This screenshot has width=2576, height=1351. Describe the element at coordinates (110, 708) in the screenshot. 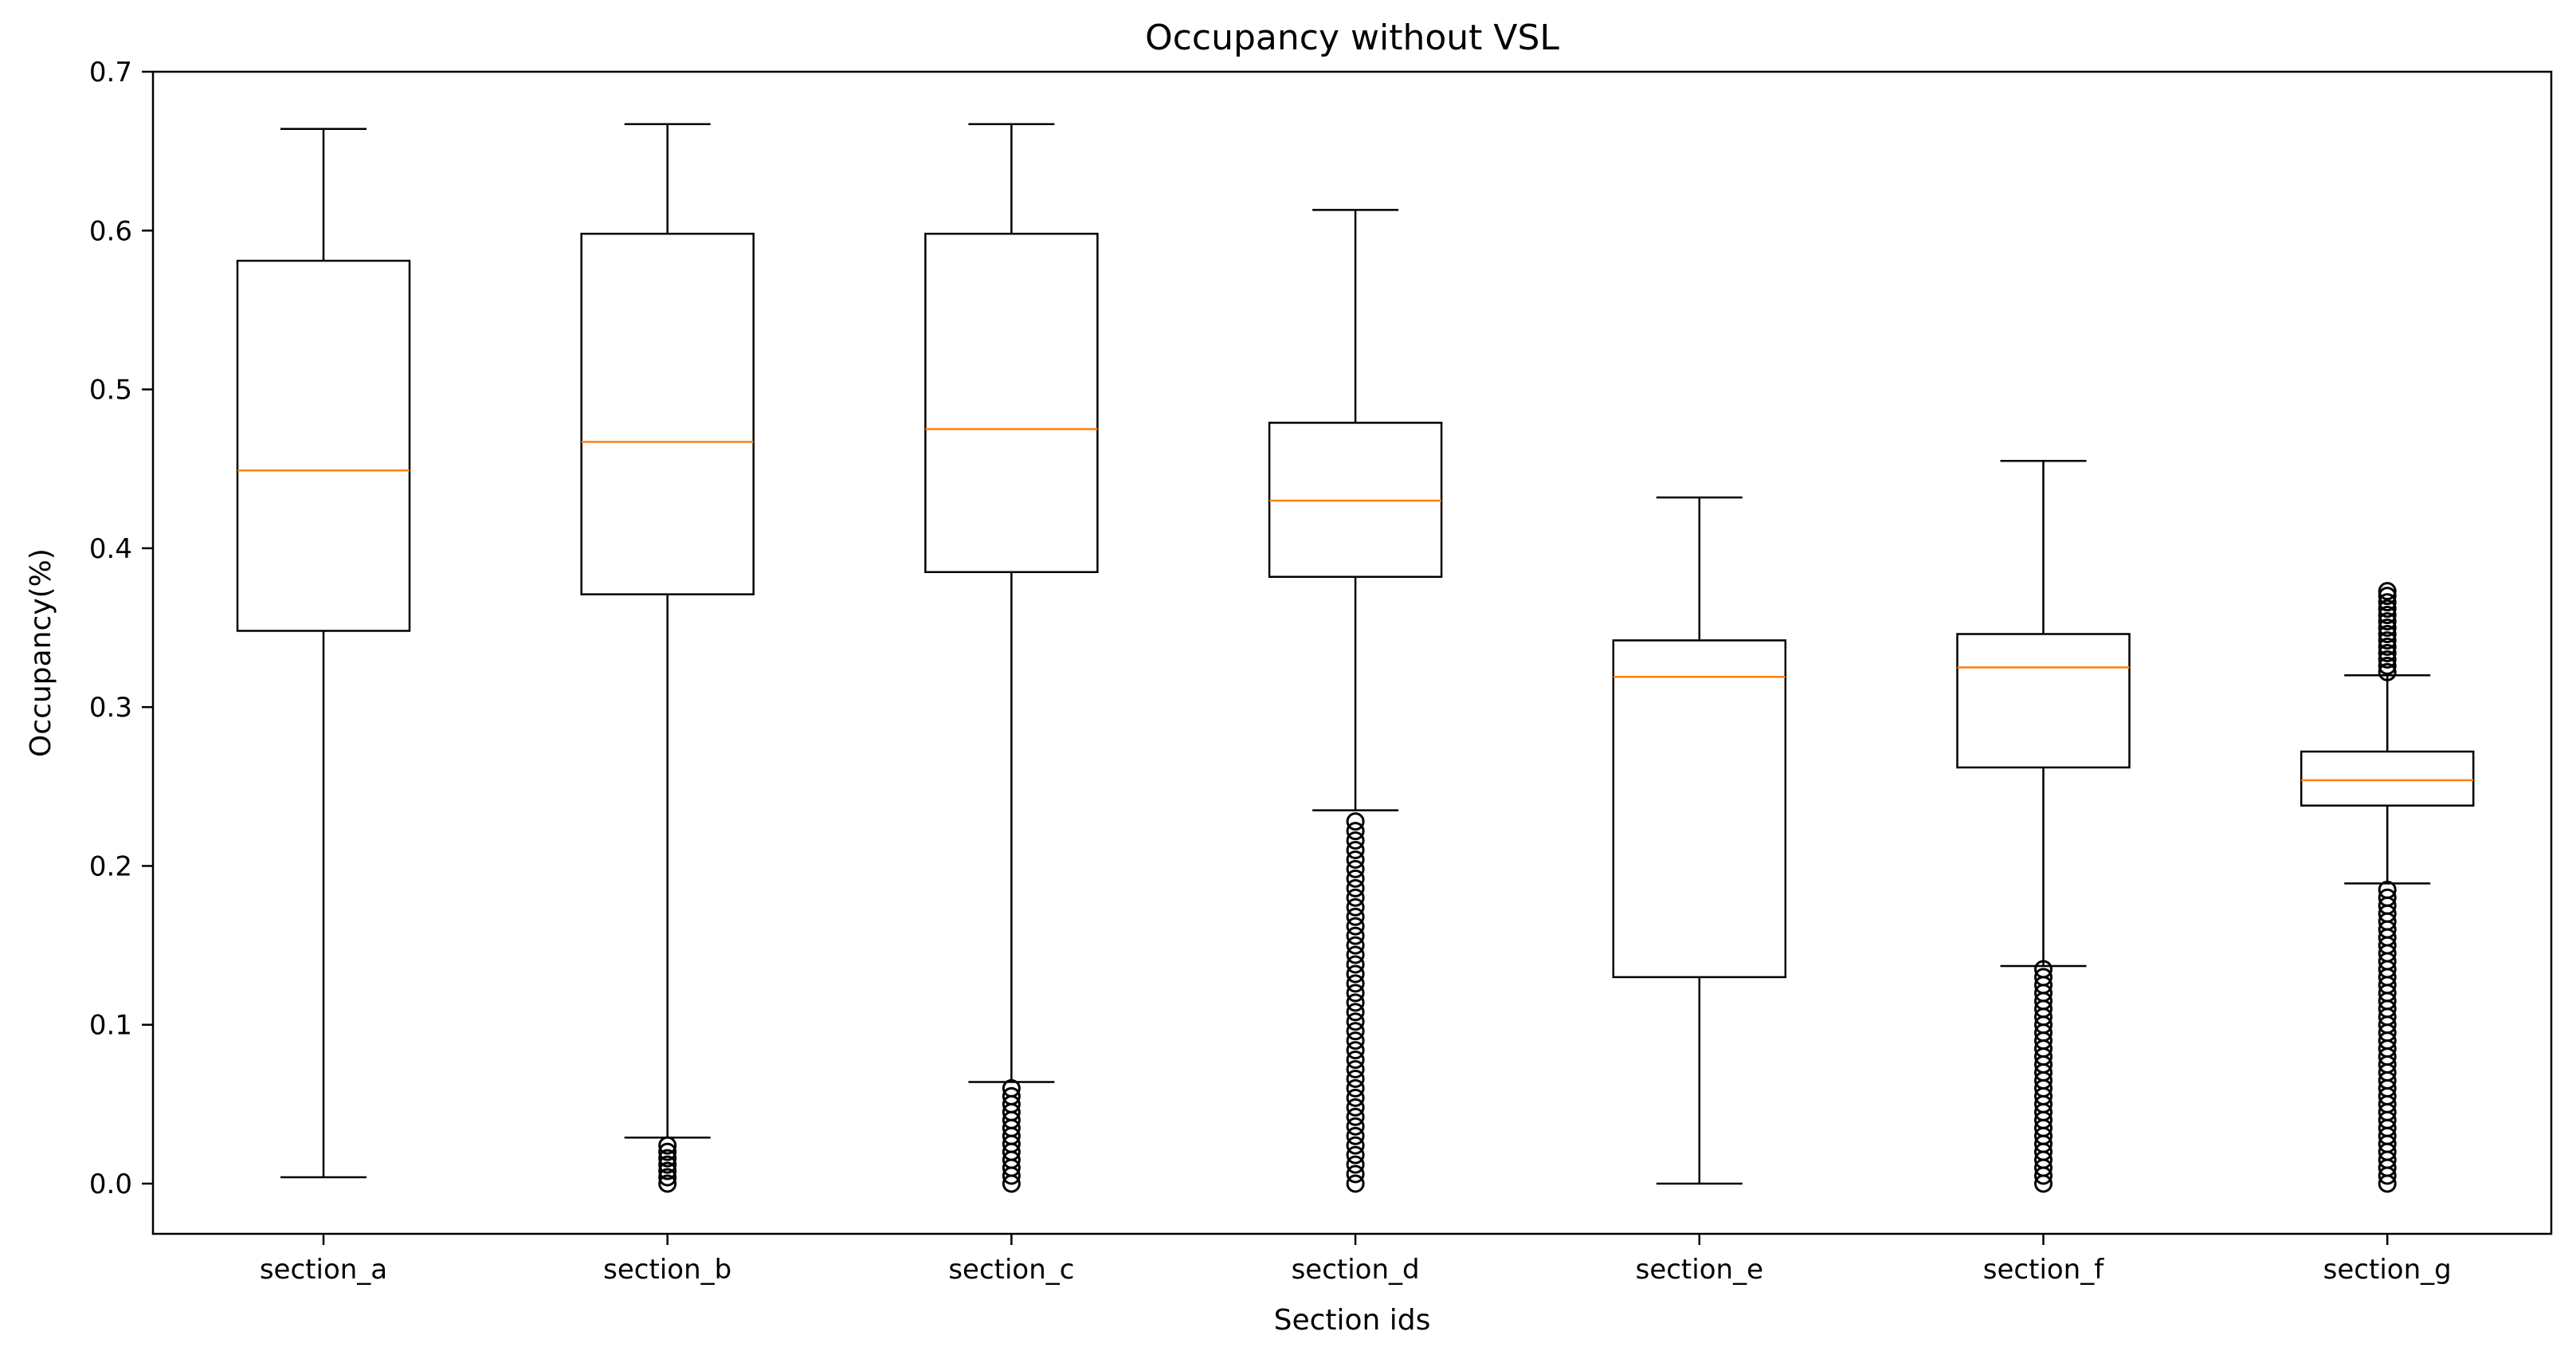

I see `y-tick-label: 0.3` at that location.